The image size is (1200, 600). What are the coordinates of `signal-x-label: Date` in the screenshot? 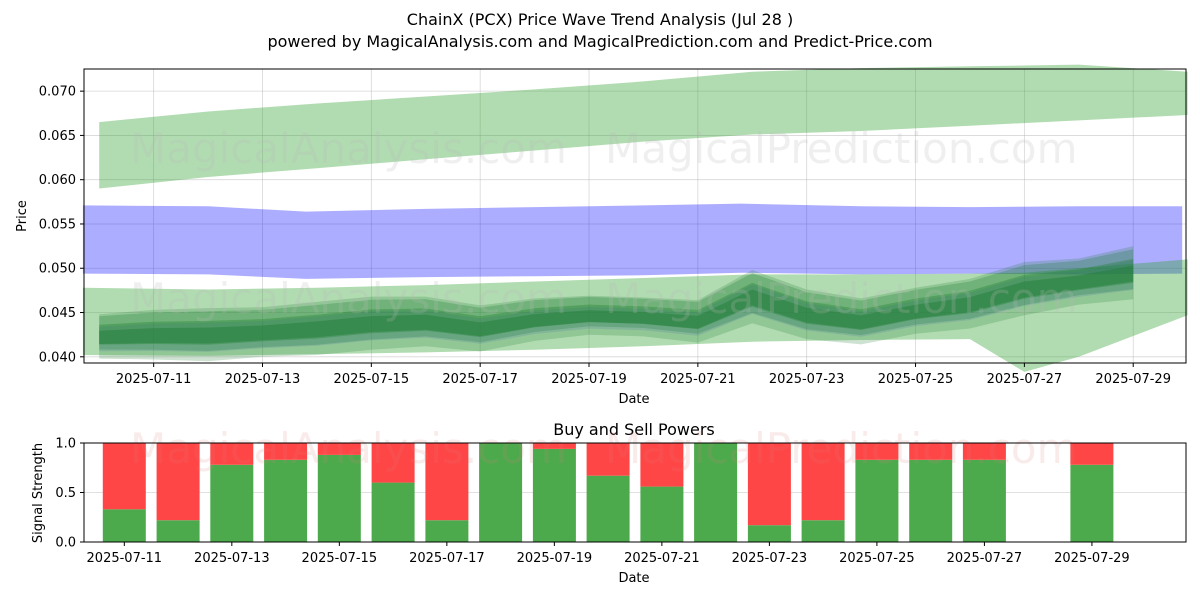 It's located at (633, 578).